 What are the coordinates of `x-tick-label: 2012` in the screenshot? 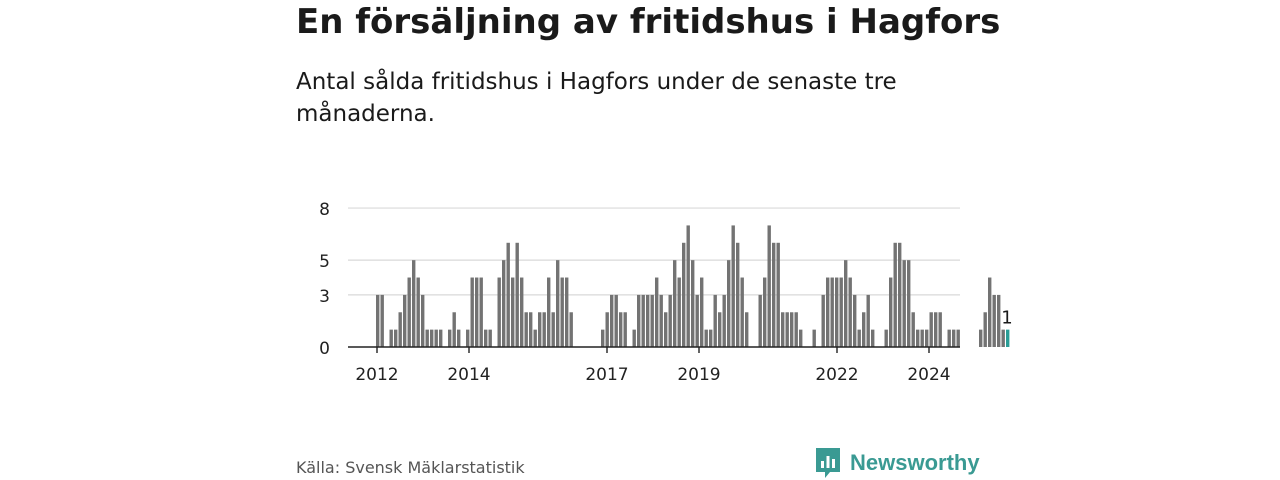 It's located at (376, 375).